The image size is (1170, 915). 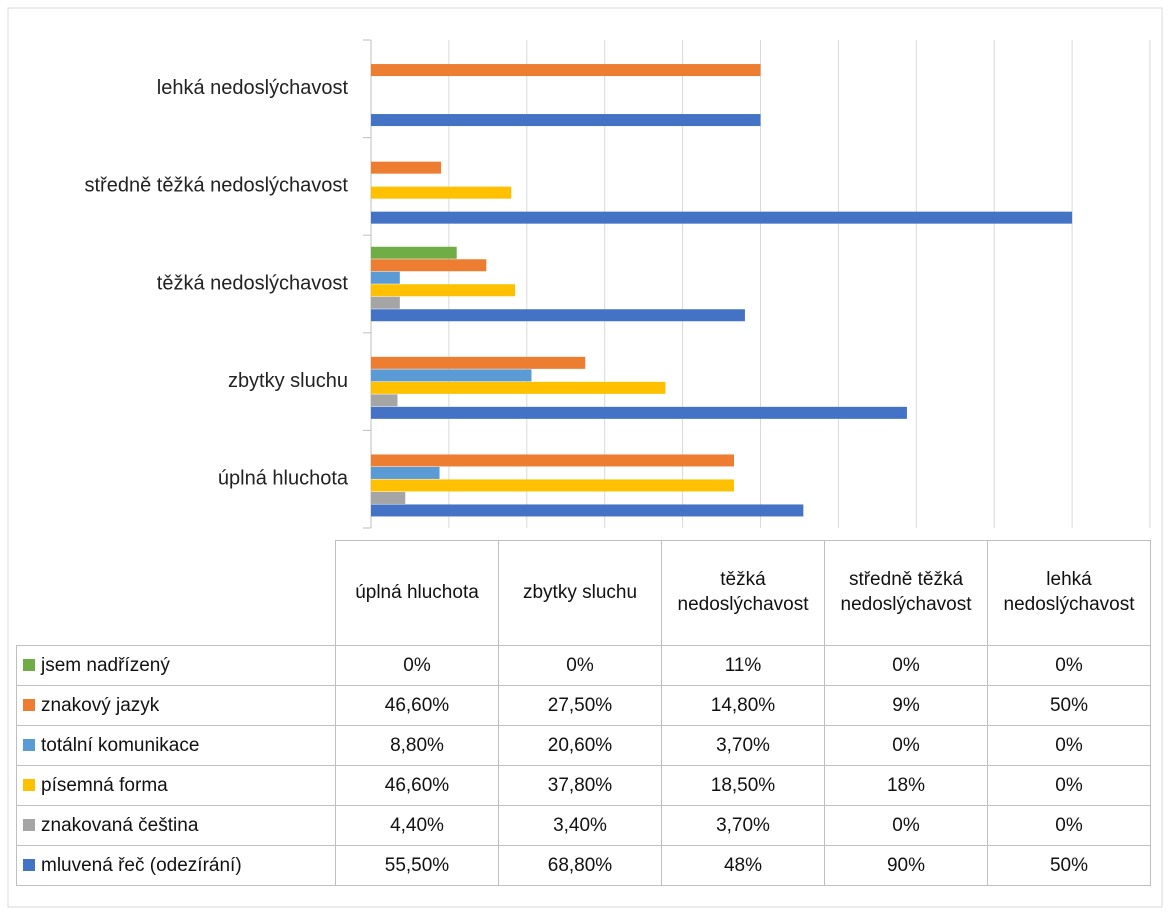 I want to click on value-cell: 18%, so click(x=906, y=785).